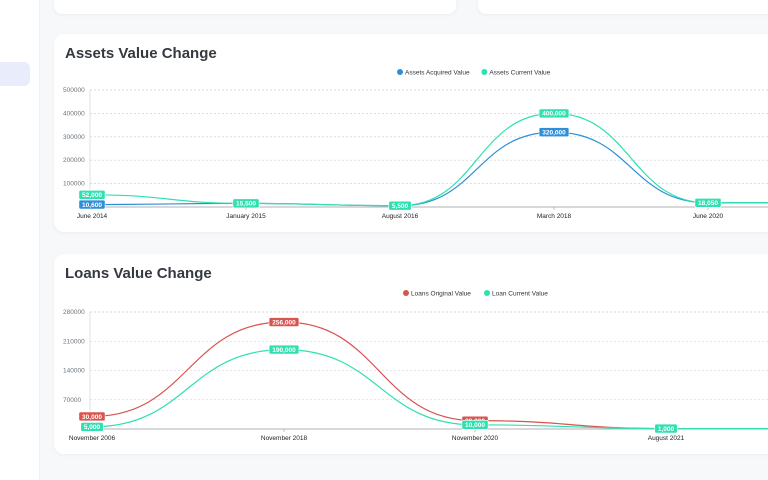 This screenshot has height=480, width=768. I want to click on data-label-text: 5,000, so click(92, 427).